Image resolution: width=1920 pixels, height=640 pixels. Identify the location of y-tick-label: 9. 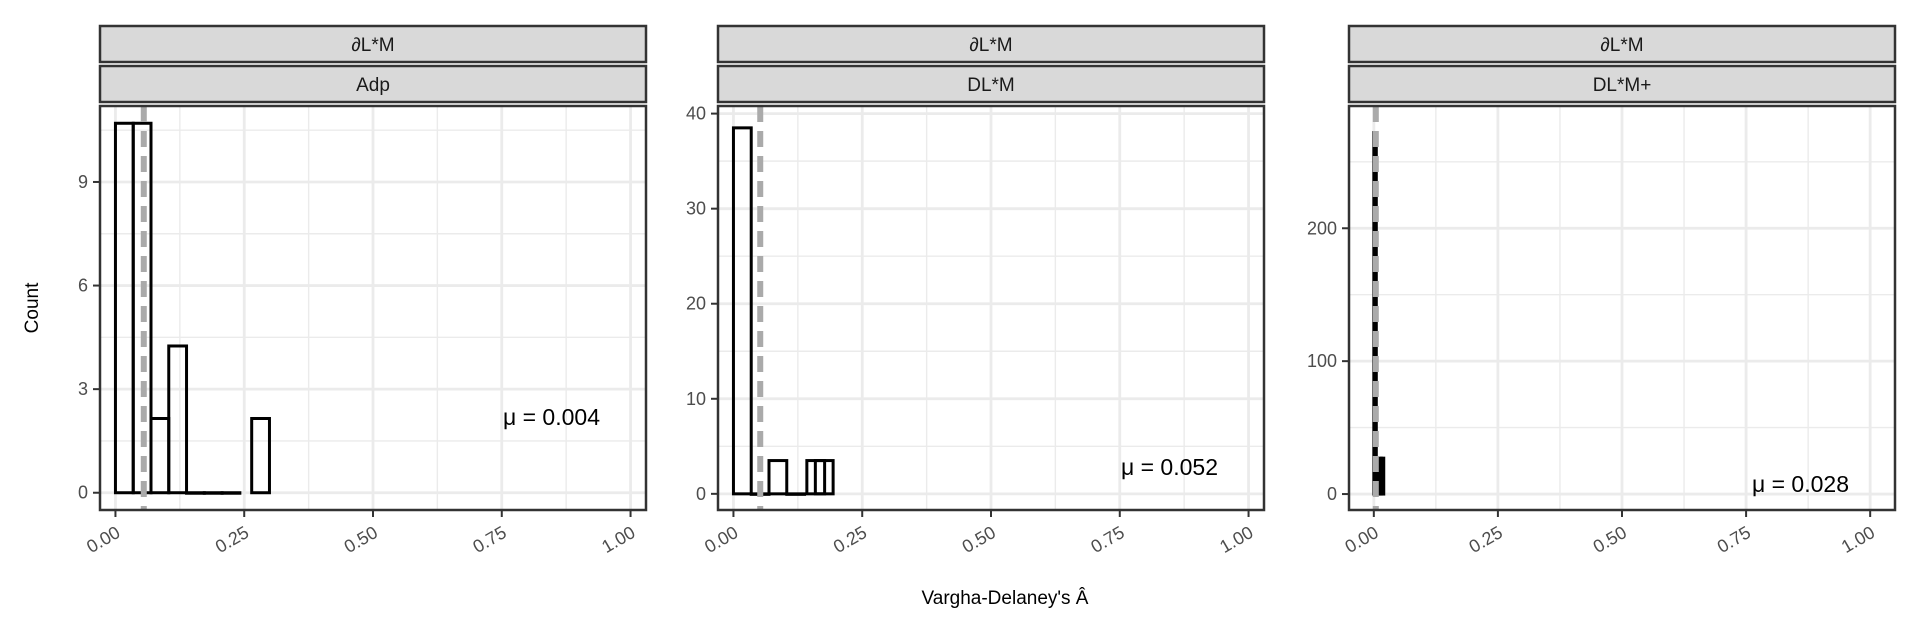
(83, 182).